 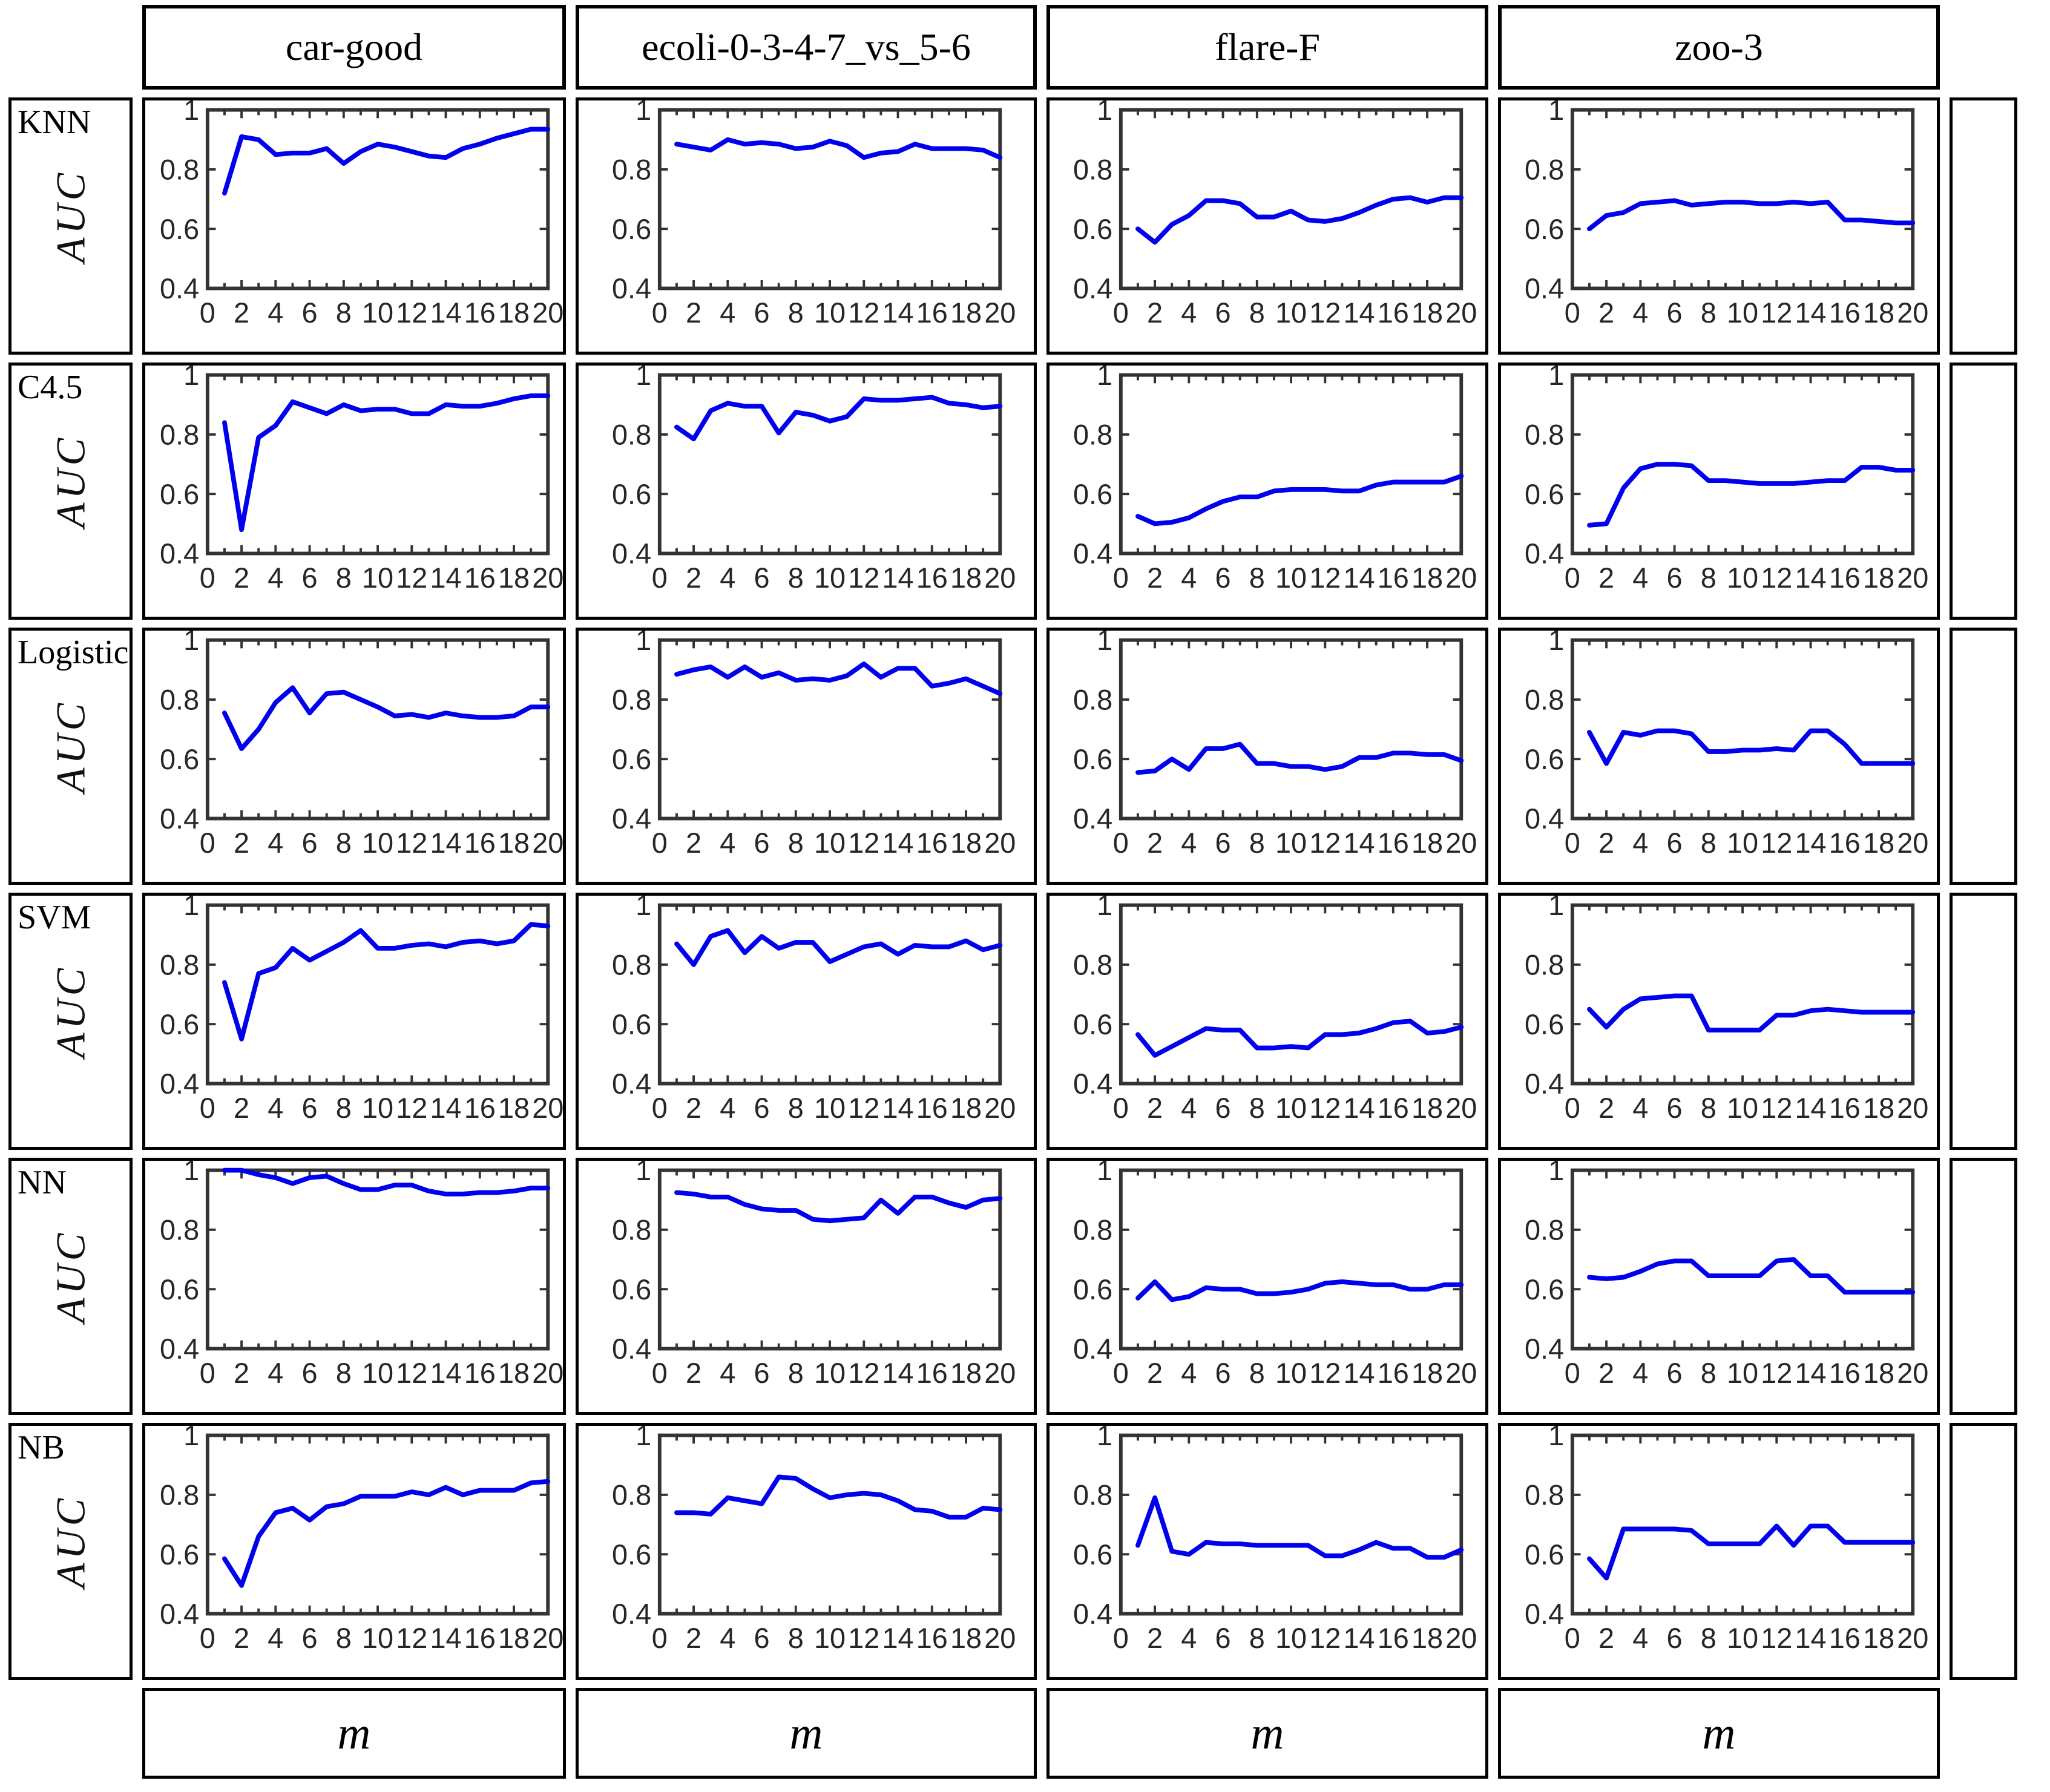 I want to click on chart-nb-col3: 0 2 4 6 8 10 12 14 16 18 20 0.4 0.6 0.8 1, so click(x=1719, y=1551).